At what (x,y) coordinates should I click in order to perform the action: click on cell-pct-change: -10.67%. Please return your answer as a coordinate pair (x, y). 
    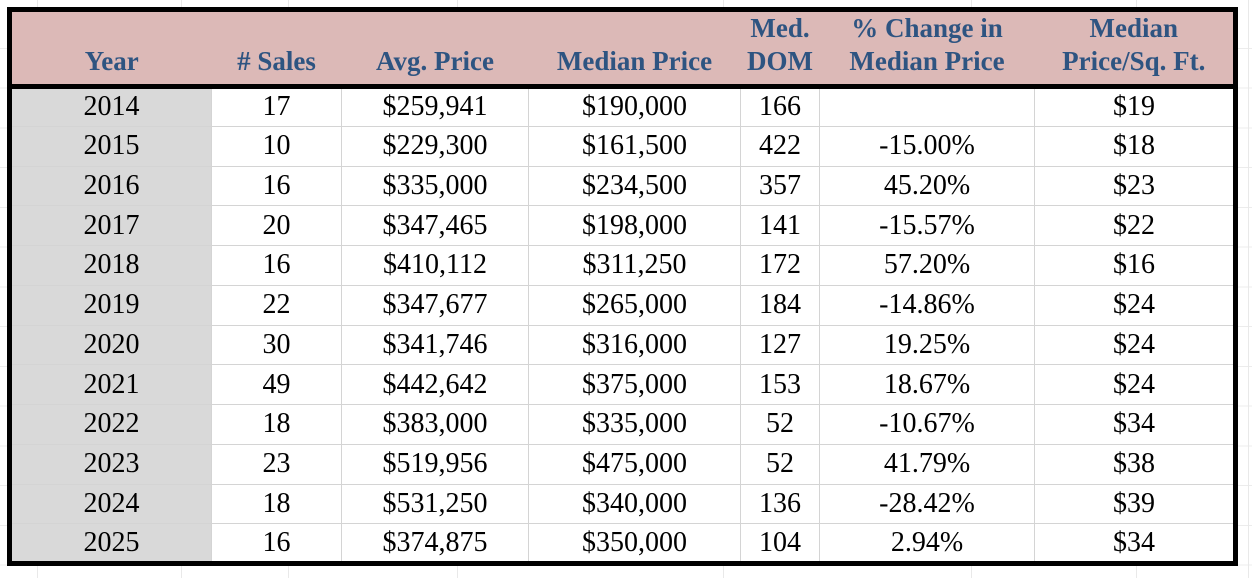
    Looking at the image, I should click on (927, 424).